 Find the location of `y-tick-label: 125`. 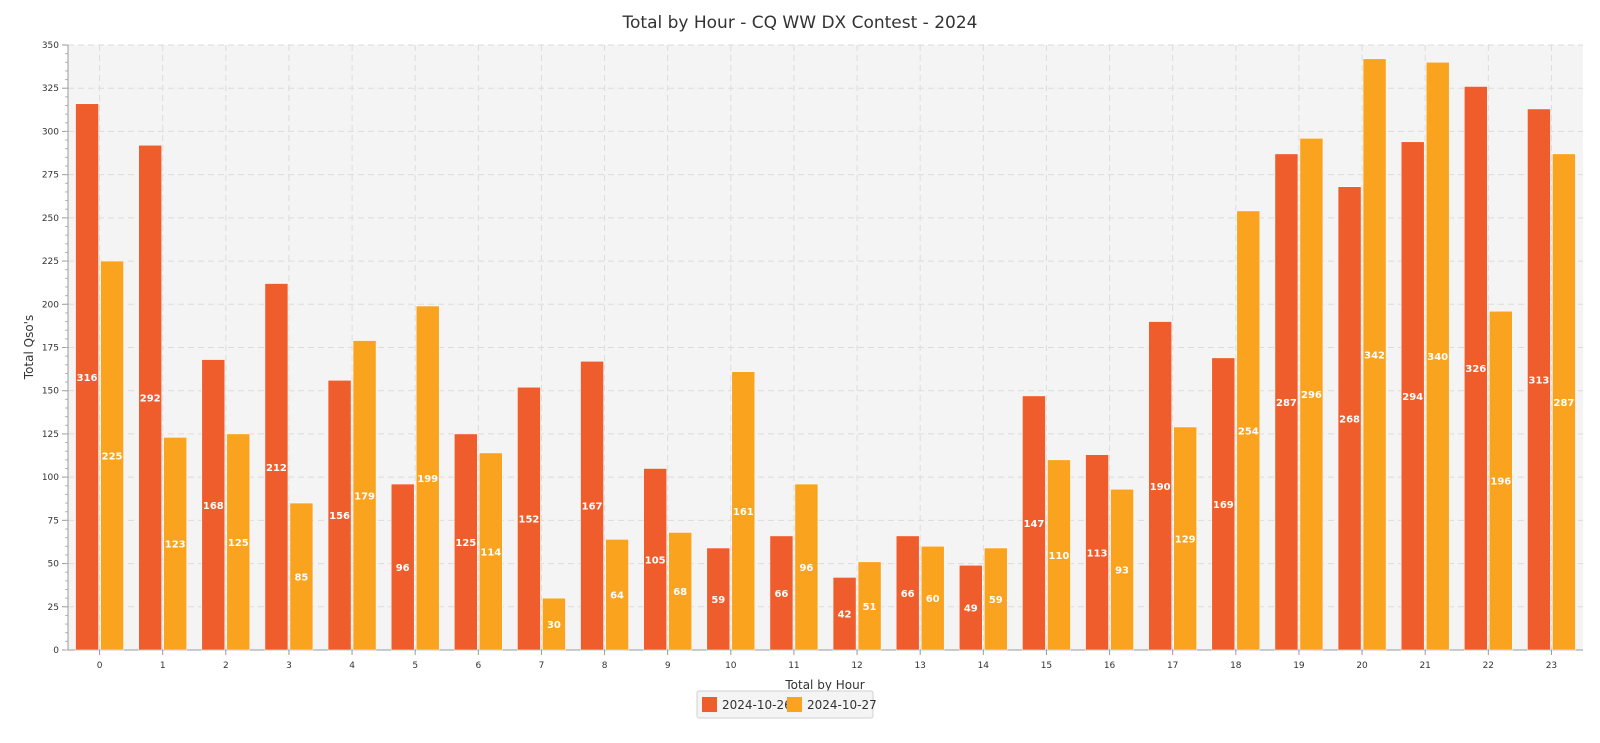

y-tick-label: 125 is located at coordinates (50, 435).